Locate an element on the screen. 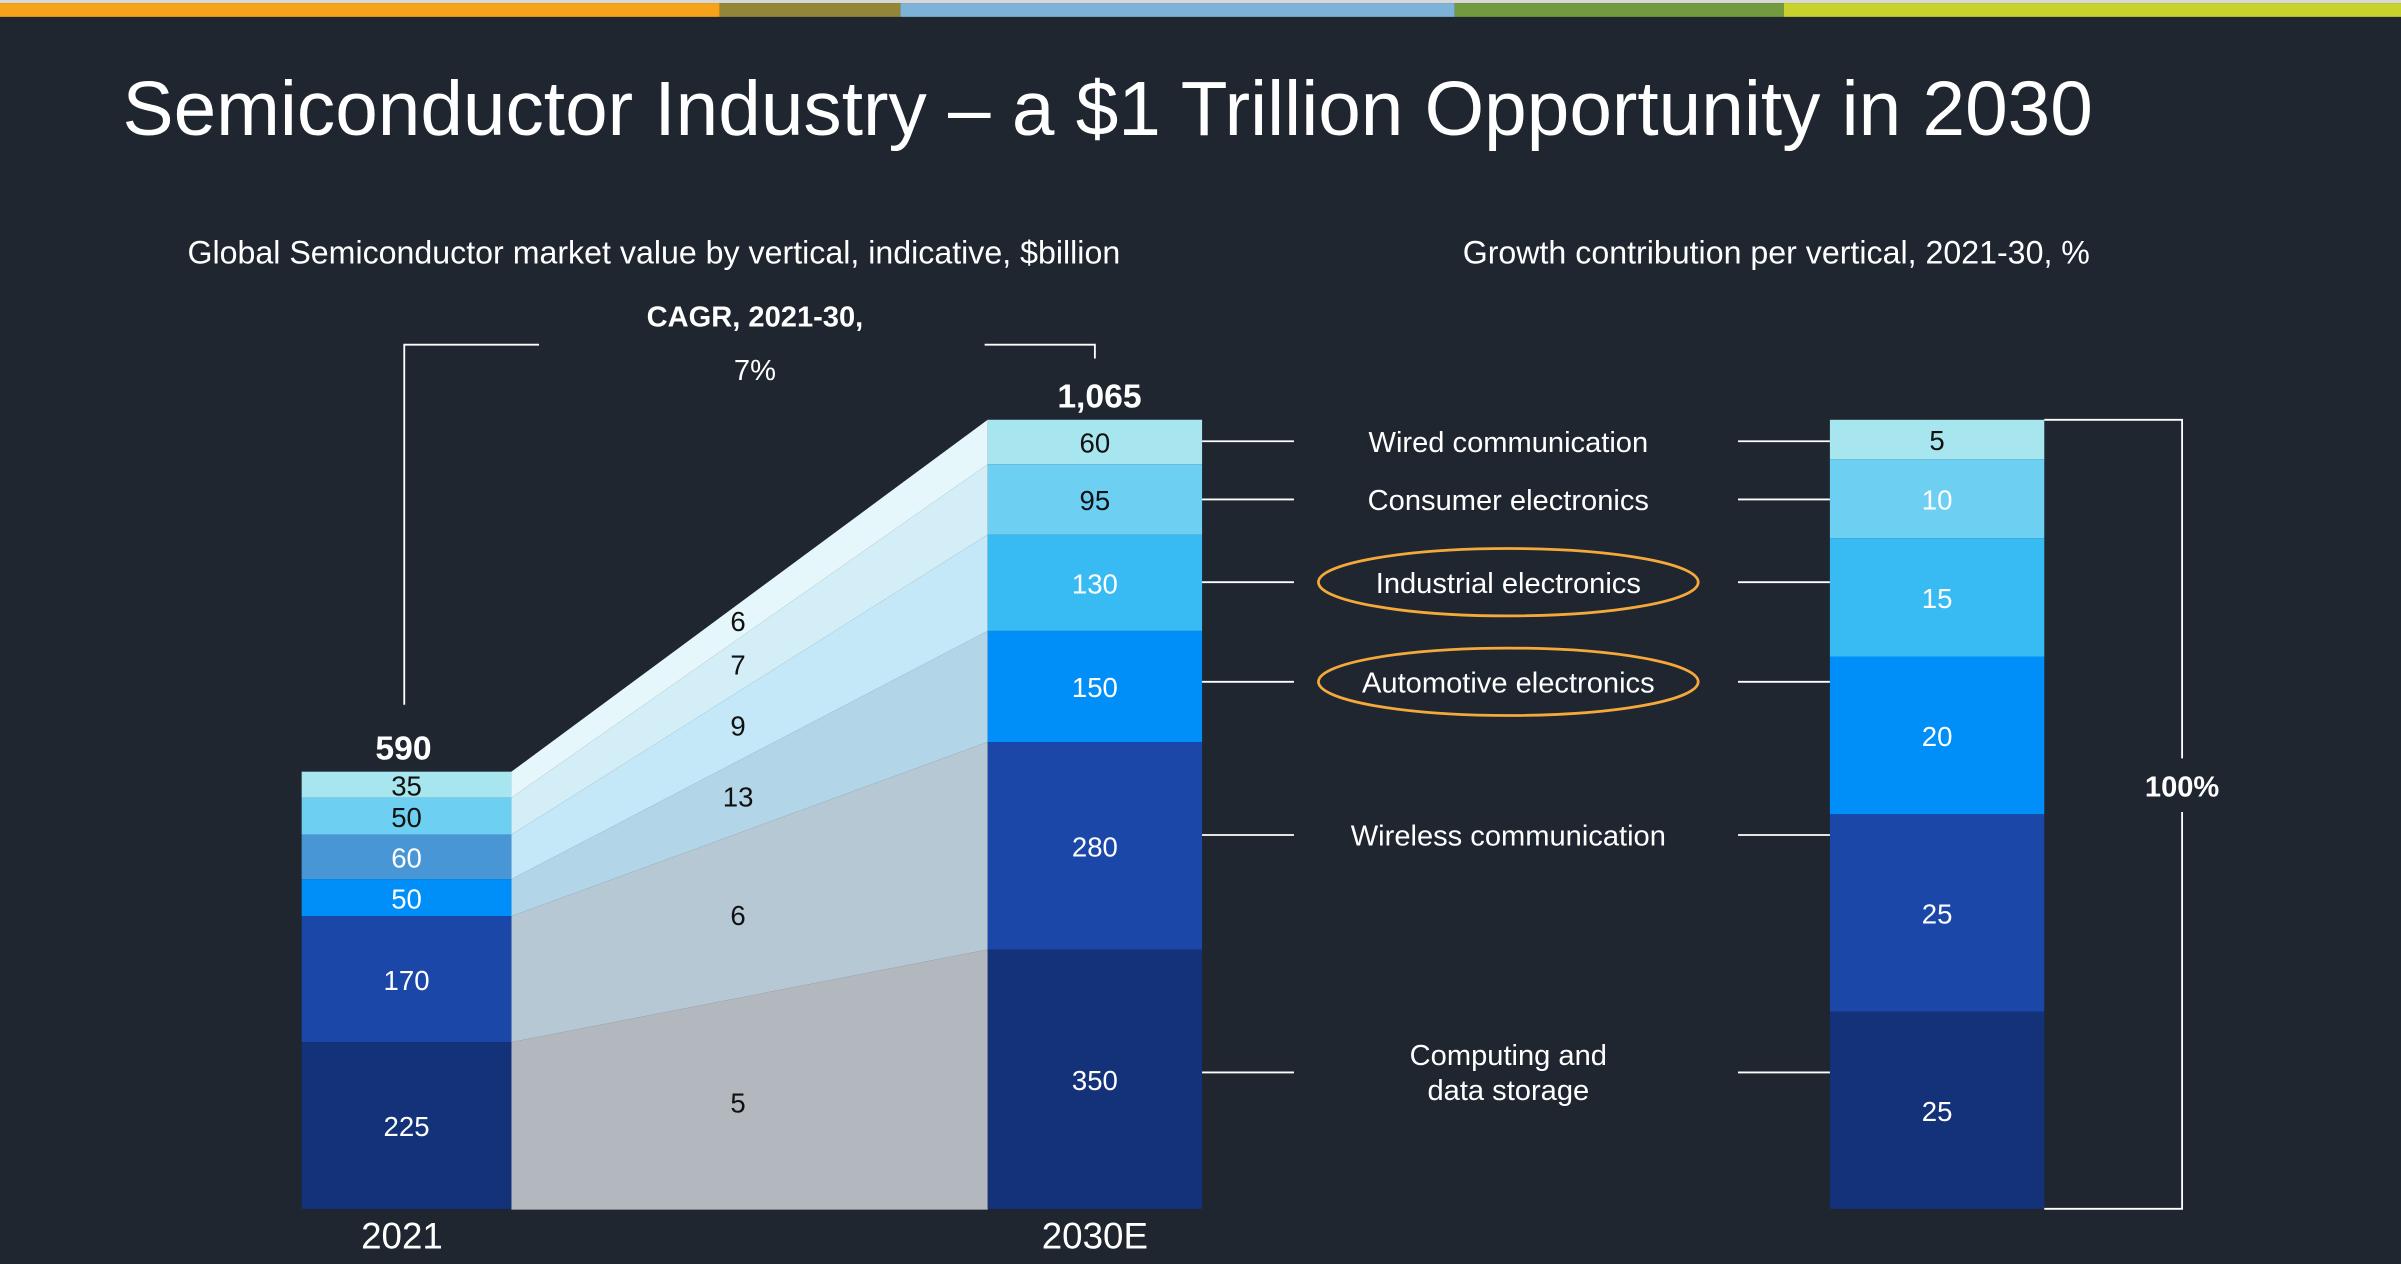 This screenshot has width=2401, height=1264. contribution-value-label: 5 is located at coordinates (1936, 440).